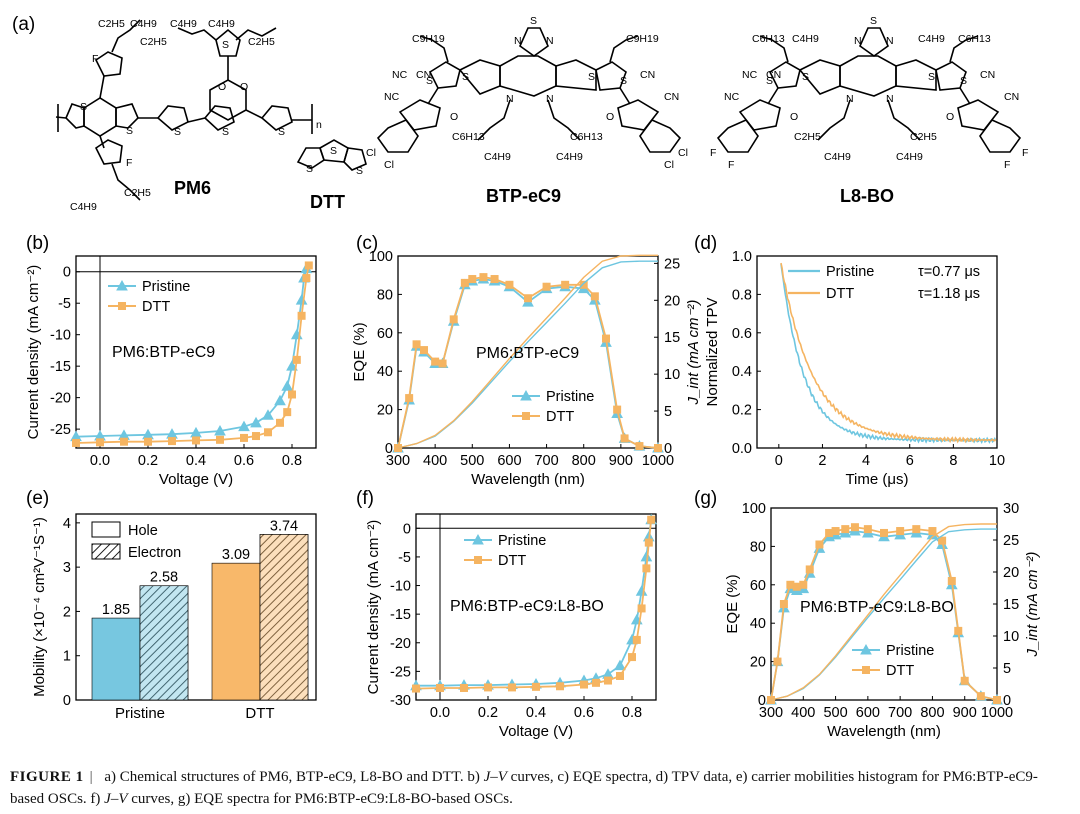 This screenshot has height=814, width=1080. Describe the element at coordinates (805, 77) in the screenshot. I see `l8-s-1: S` at that location.